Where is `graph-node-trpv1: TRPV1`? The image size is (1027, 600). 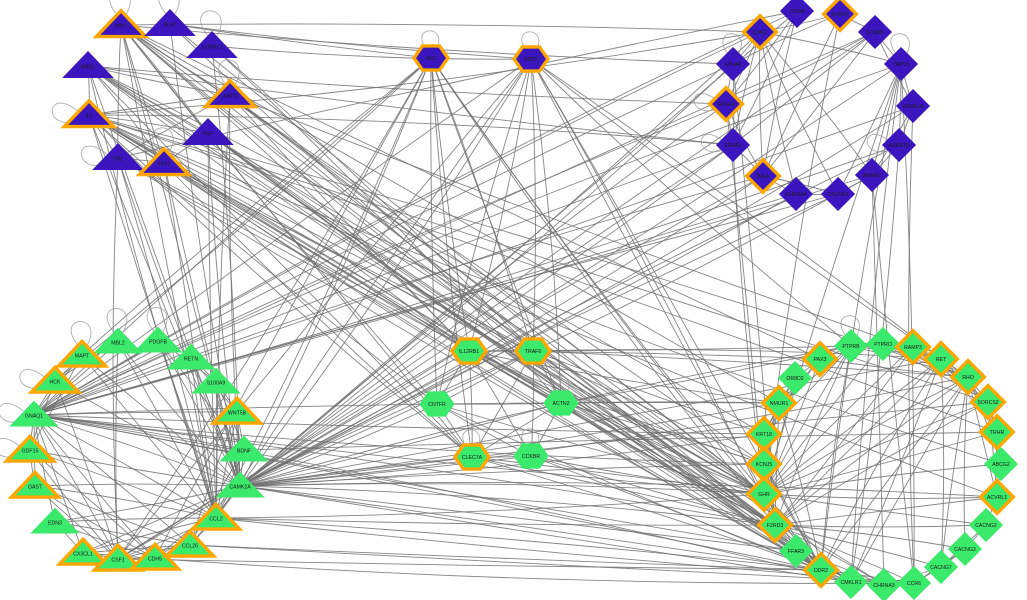
graph-node-trpv1: TRPV1 is located at coordinates (901, 64).